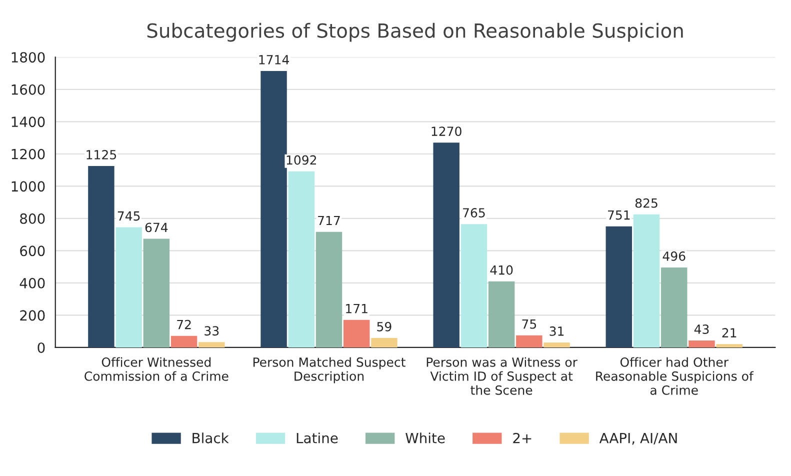 The width and height of the screenshot is (791, 476). Describe the element at coordinates (729, 333) in the screenshot. I see `data-label: 21` at that location.